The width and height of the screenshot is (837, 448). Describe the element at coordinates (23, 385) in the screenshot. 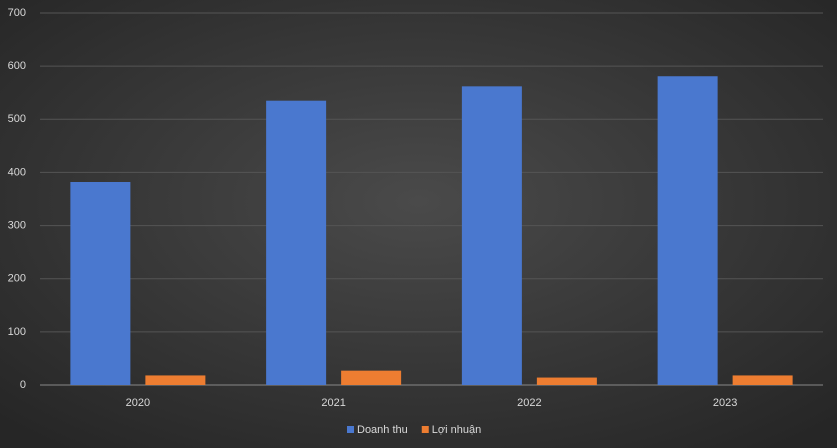

I see `y-tick-label: 0` at that location.